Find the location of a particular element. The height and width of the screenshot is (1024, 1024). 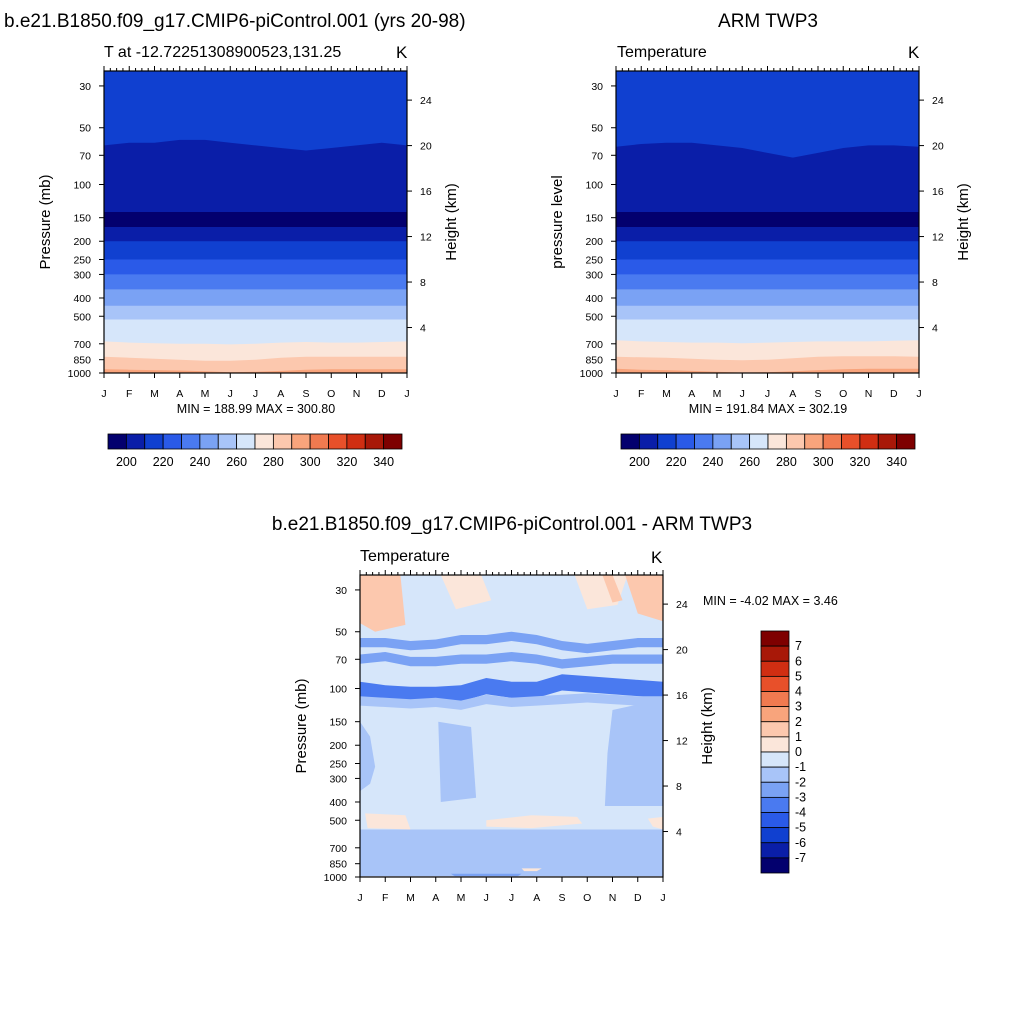

obs-colorbar-label: 300 is located at coordinates (823, 462).